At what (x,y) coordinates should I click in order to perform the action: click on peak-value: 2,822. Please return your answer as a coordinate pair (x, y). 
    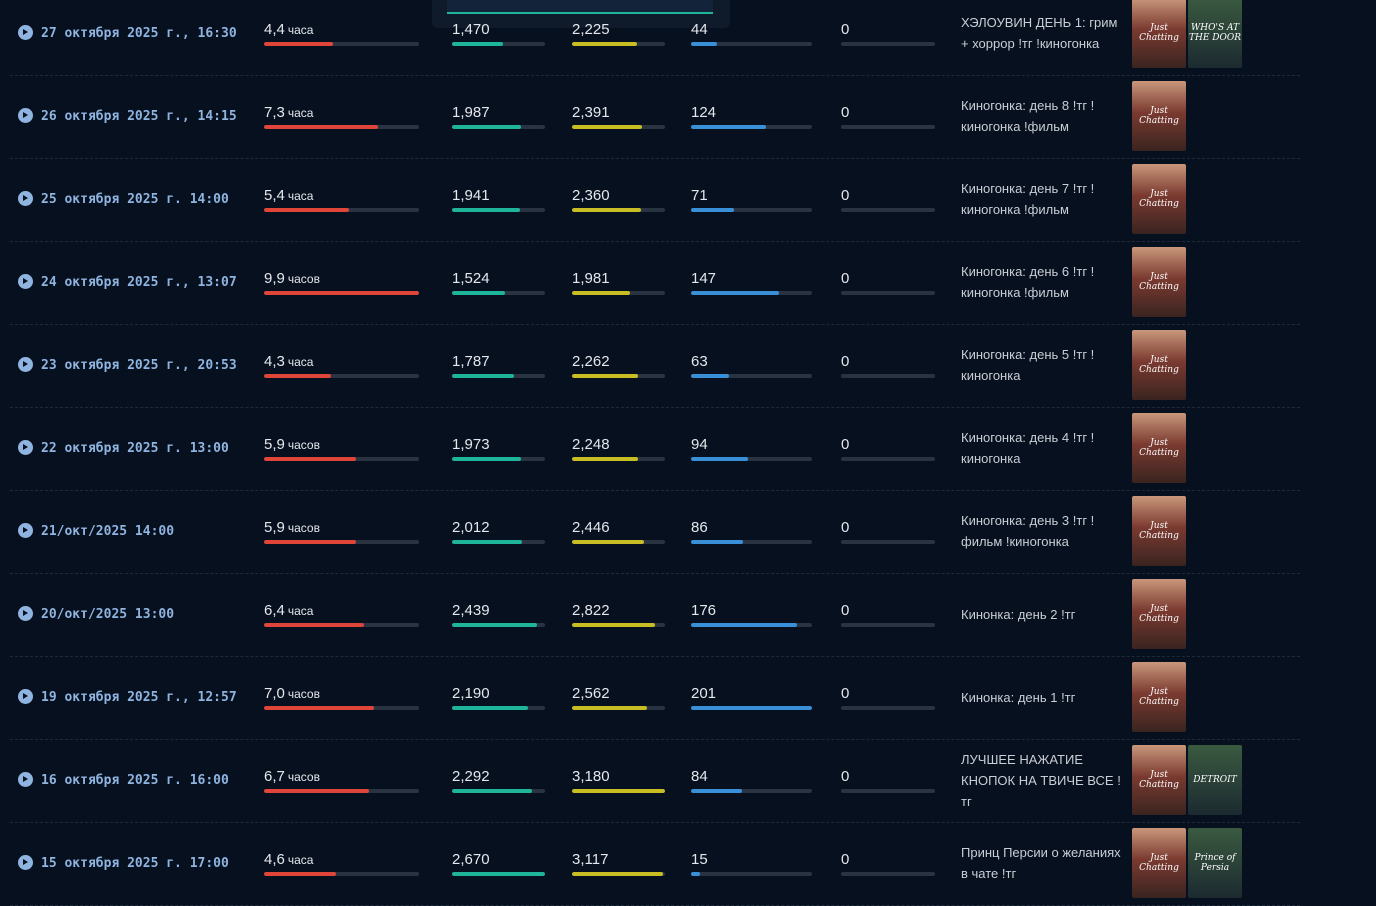
    Looking at the image, I should click on (591, 610).